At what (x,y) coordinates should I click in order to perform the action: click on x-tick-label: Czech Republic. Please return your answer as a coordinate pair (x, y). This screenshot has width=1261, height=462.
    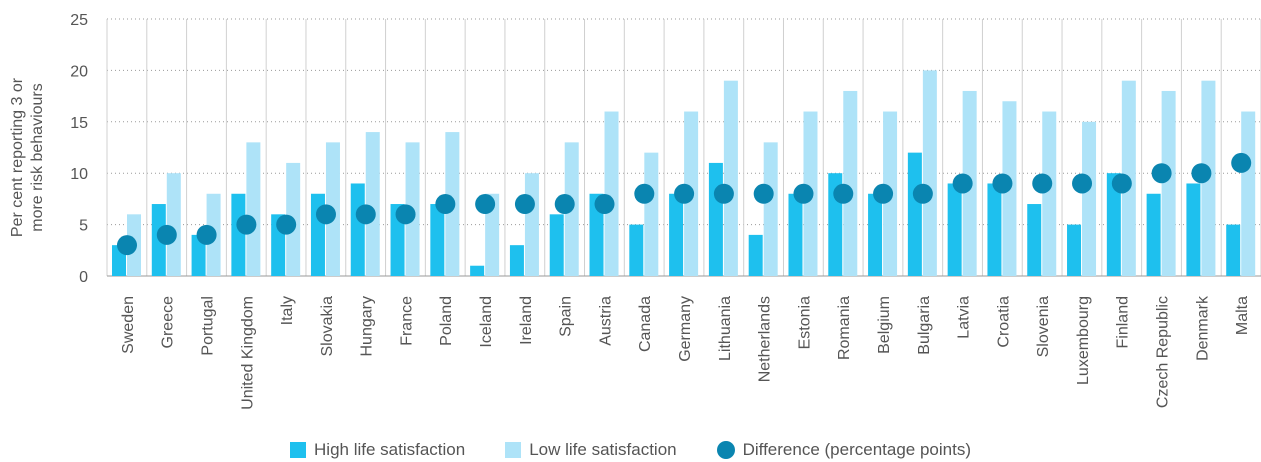
    Looking at the image, I should click on (1163, 352).